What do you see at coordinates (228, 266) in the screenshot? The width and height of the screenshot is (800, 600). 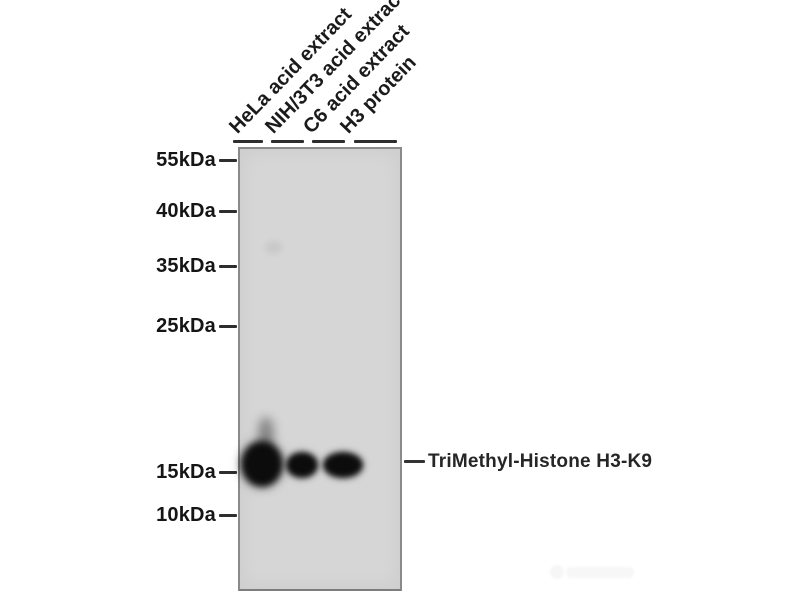 I see `marker-tick-35kda` at bounding box center [228, 266].